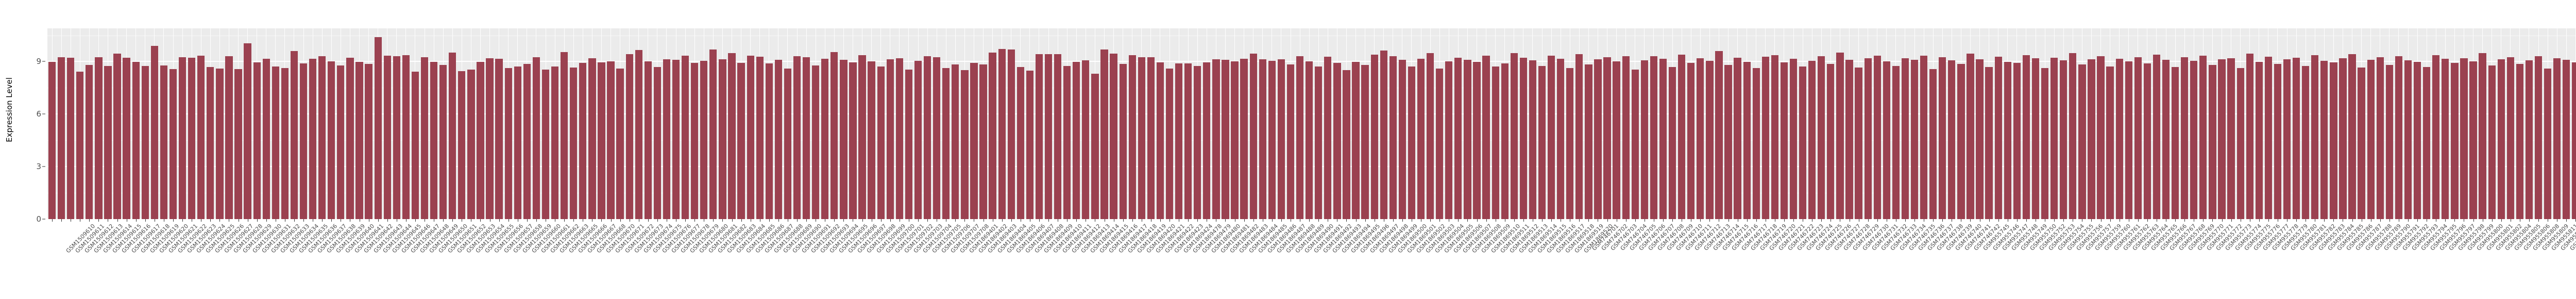 Image resolution: width=2576 pixels, height=299 pixels. What do you see at coordinates (9, 109) in the screenshot?
I see `y-axis-title: Expression Level` at bounding box center [9, 109].